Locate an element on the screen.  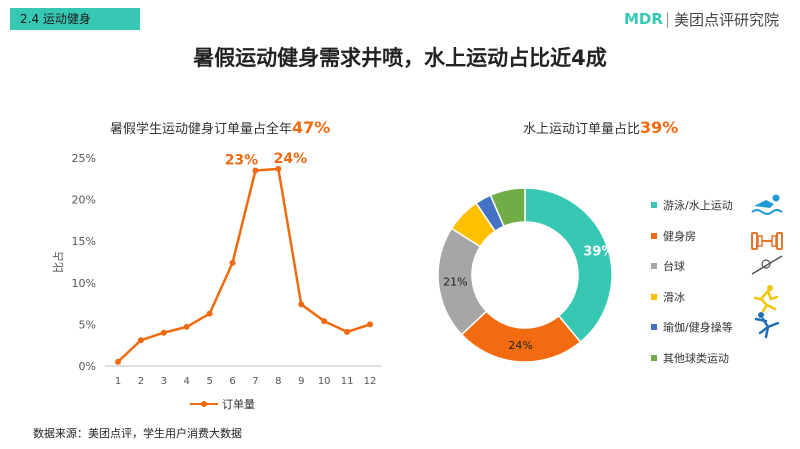
line-chart-subtitle: 暑假学生运动健身订单量占全年47% is located at coordinates (220, 127).